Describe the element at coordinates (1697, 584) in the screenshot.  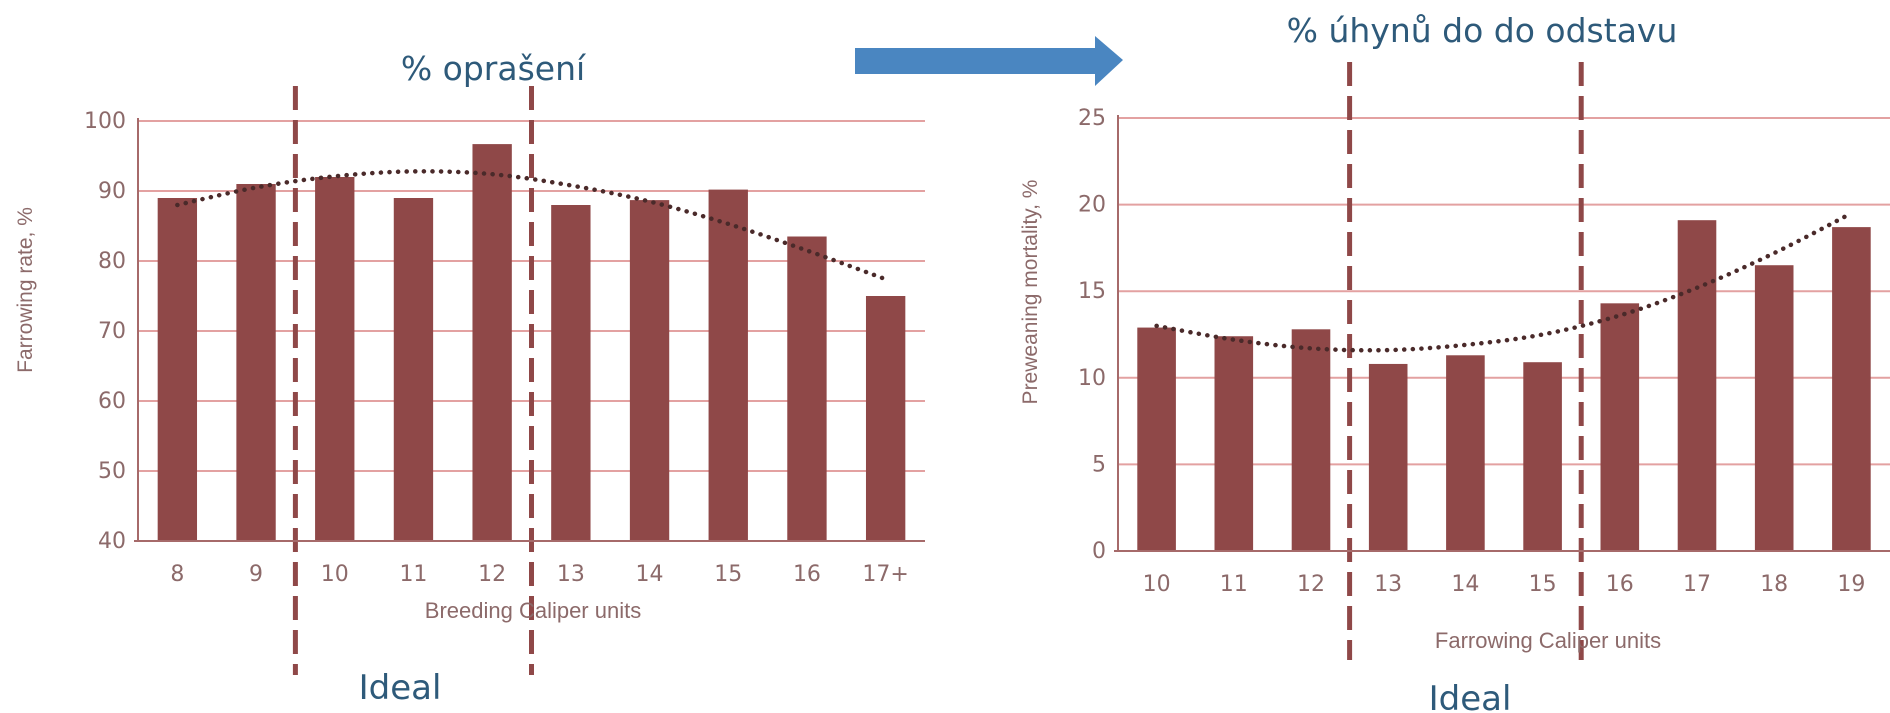
I see `x-tick-label: 17` at that location.